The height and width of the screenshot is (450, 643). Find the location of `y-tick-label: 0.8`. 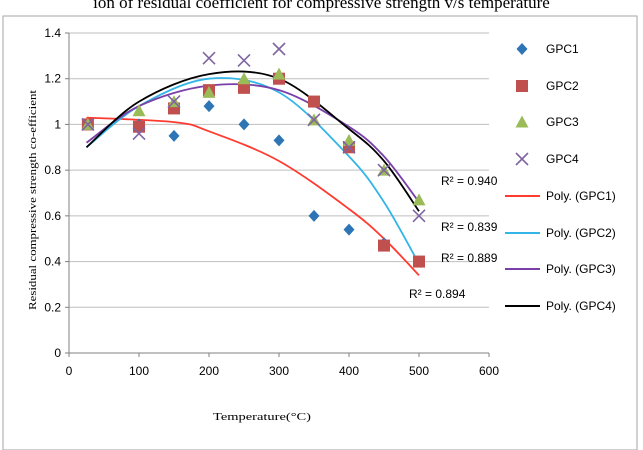

y-tick-label: 0.8 is located at coordinates (52, 170).